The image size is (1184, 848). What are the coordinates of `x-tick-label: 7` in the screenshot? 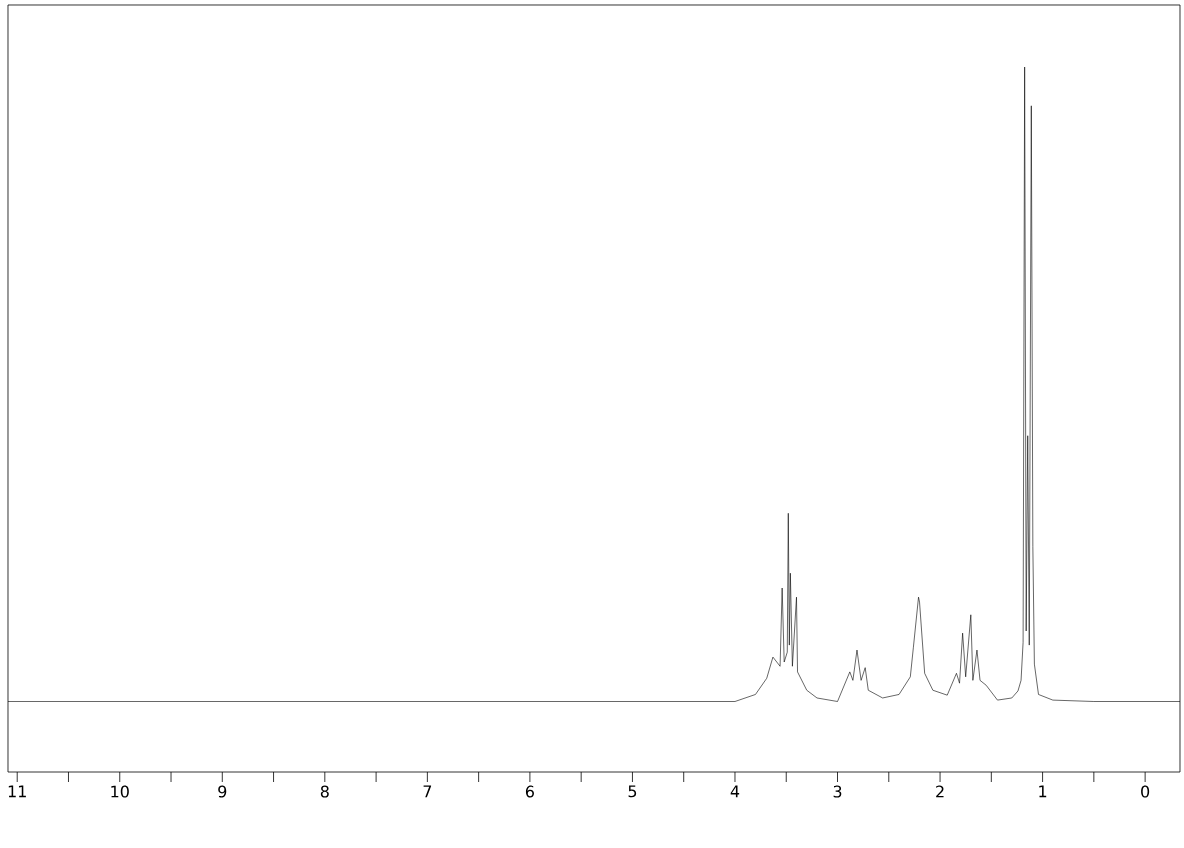 It's located at (427, 791).